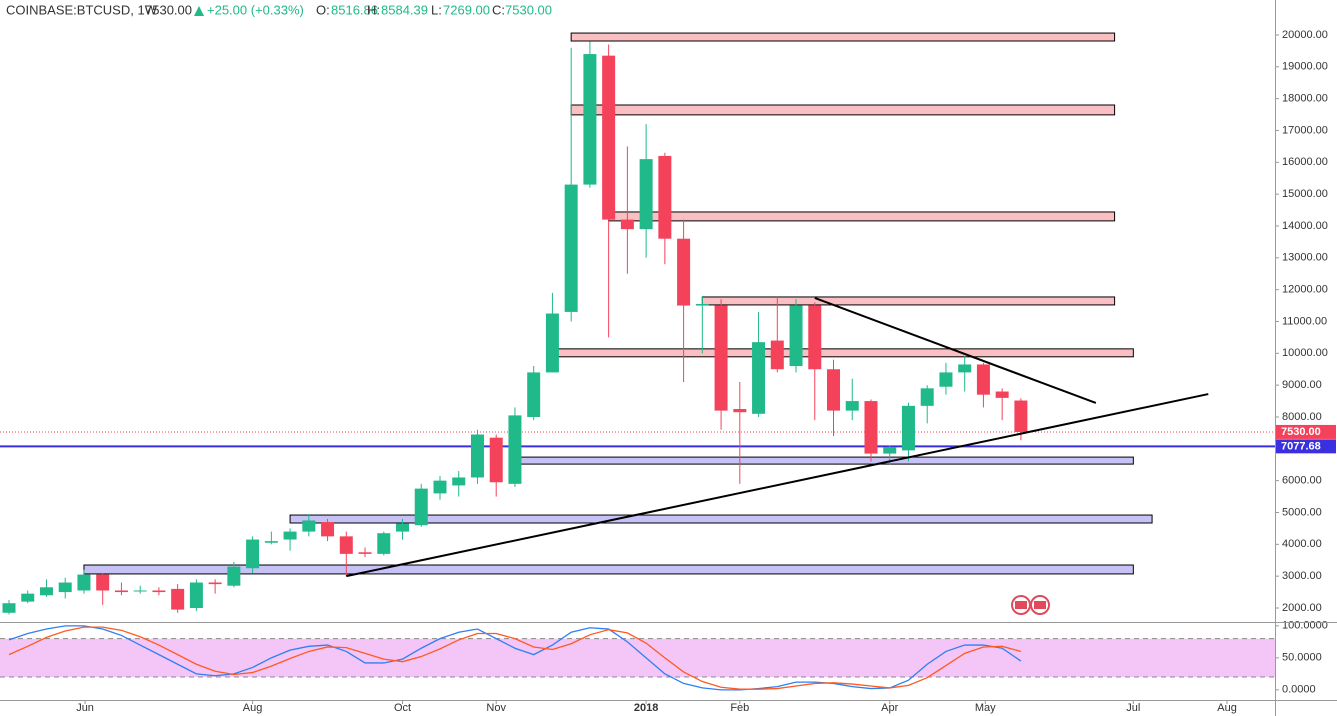 The width and height of the screenshot is (1337, 716). I want to click on y-tick-label: 11000.00, so click(1304, 321).